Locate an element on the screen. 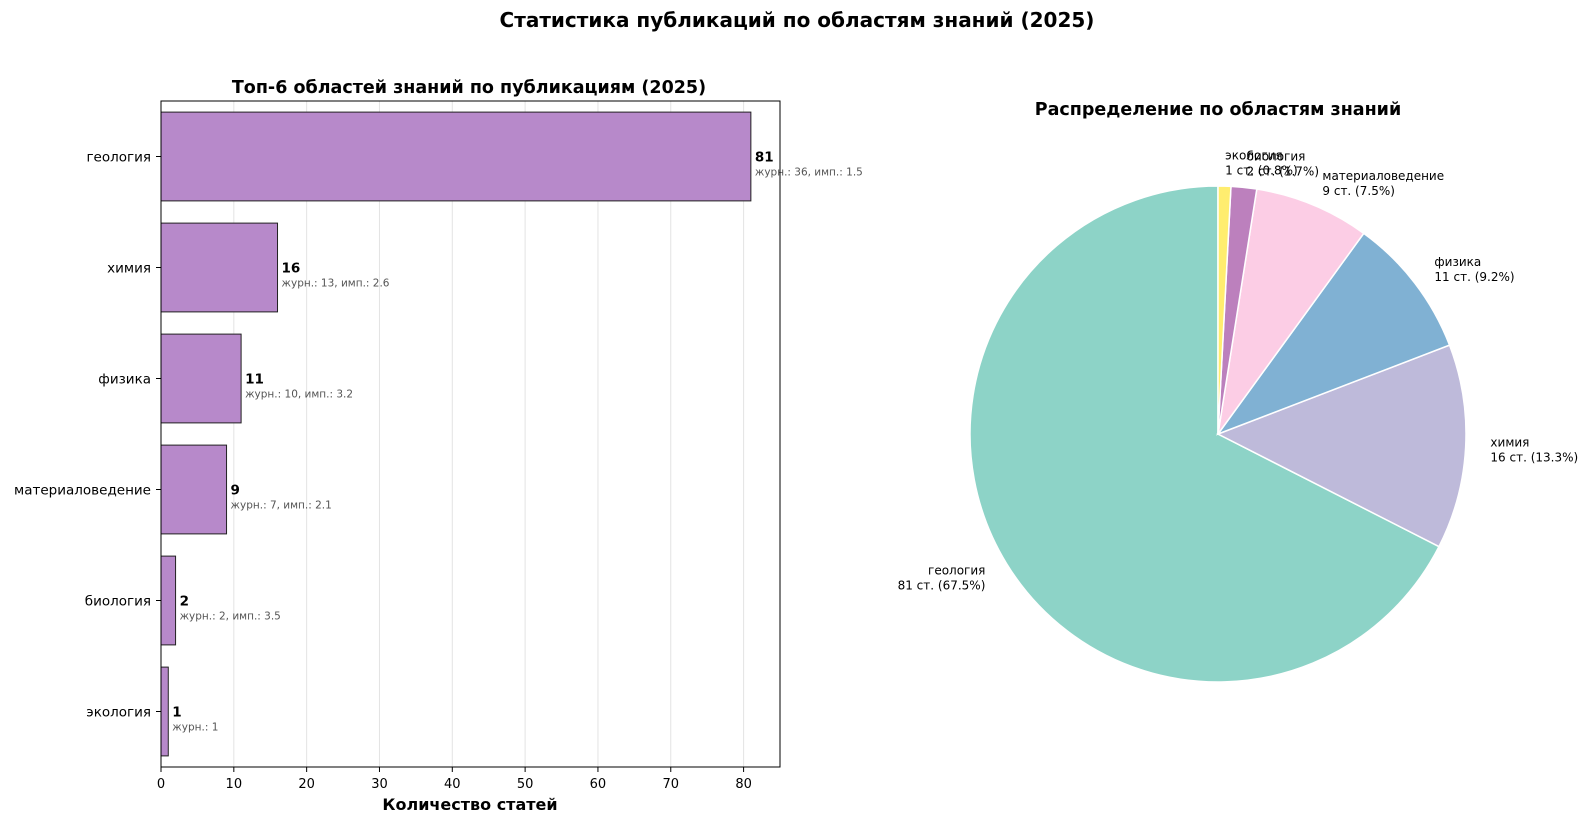  x-tick-label: 30 is located at coordinates (379, 784).